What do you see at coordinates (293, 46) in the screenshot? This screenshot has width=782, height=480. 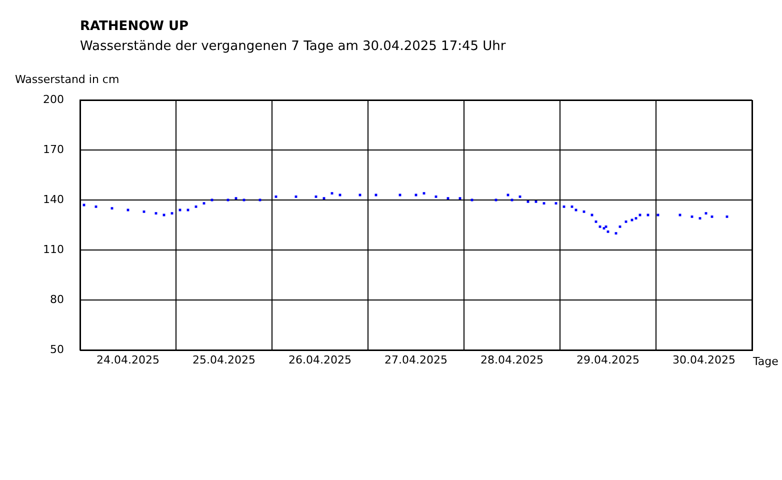 I see `chart-subtitle: Wasserstände der vergangenen 7 Tage am 30.04.2025 17:45 Uhr` at bounding box center [293, 46].